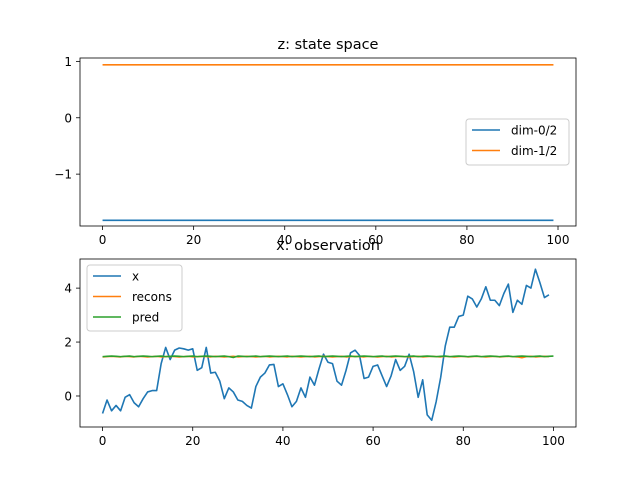 The height and width of the screenshot is (480, 640). I want to click on chart-title: z: state space, so click(328, 45).